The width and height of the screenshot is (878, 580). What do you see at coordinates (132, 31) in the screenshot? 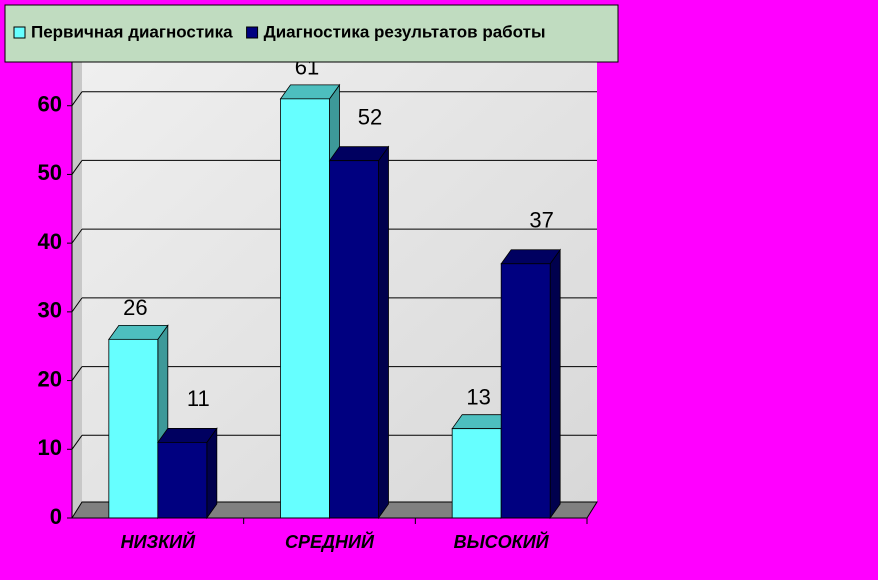
I see `legend-label: Первичная диагностика` at bounding box center [132, 31].